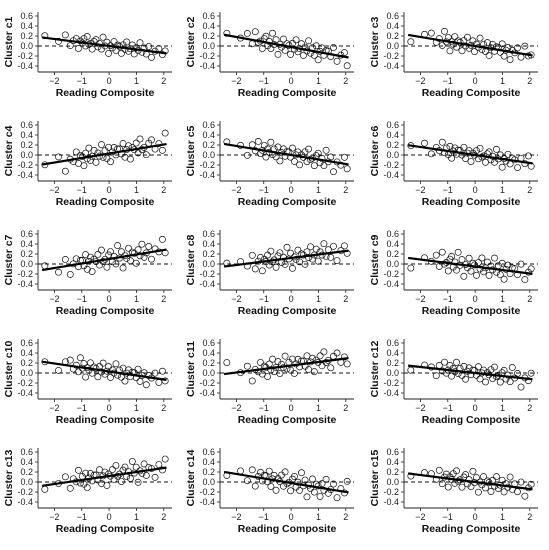 The width and height of the screenshot is (549, 550). What do you see at coordinates (26, 16) in the screenshot?
I see `y-tick-label: 0.6` at bounding box center [26, 16].